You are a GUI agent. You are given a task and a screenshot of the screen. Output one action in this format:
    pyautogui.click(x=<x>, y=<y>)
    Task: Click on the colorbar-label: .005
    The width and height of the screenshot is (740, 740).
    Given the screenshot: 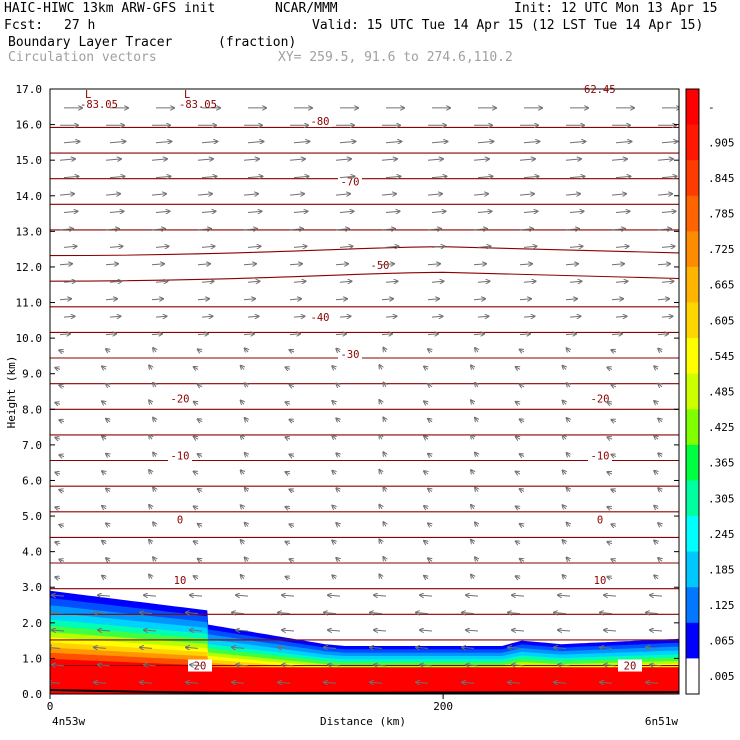 What is the action you would take?
    pyautogui.click(x=721, y=676)
    